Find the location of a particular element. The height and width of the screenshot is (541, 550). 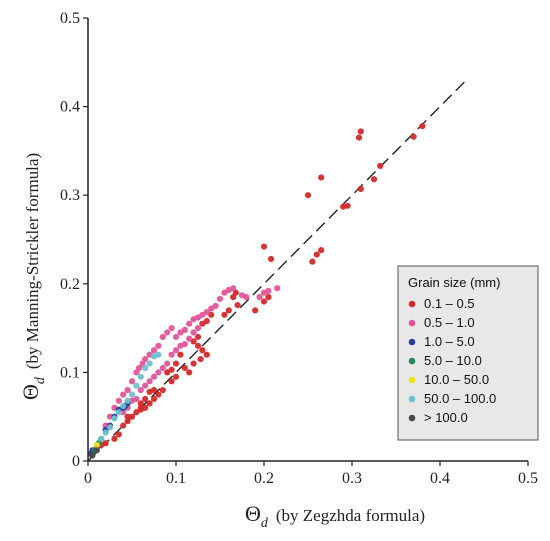

x-axis-symbol: Θ is located at coordinates (253, 513).